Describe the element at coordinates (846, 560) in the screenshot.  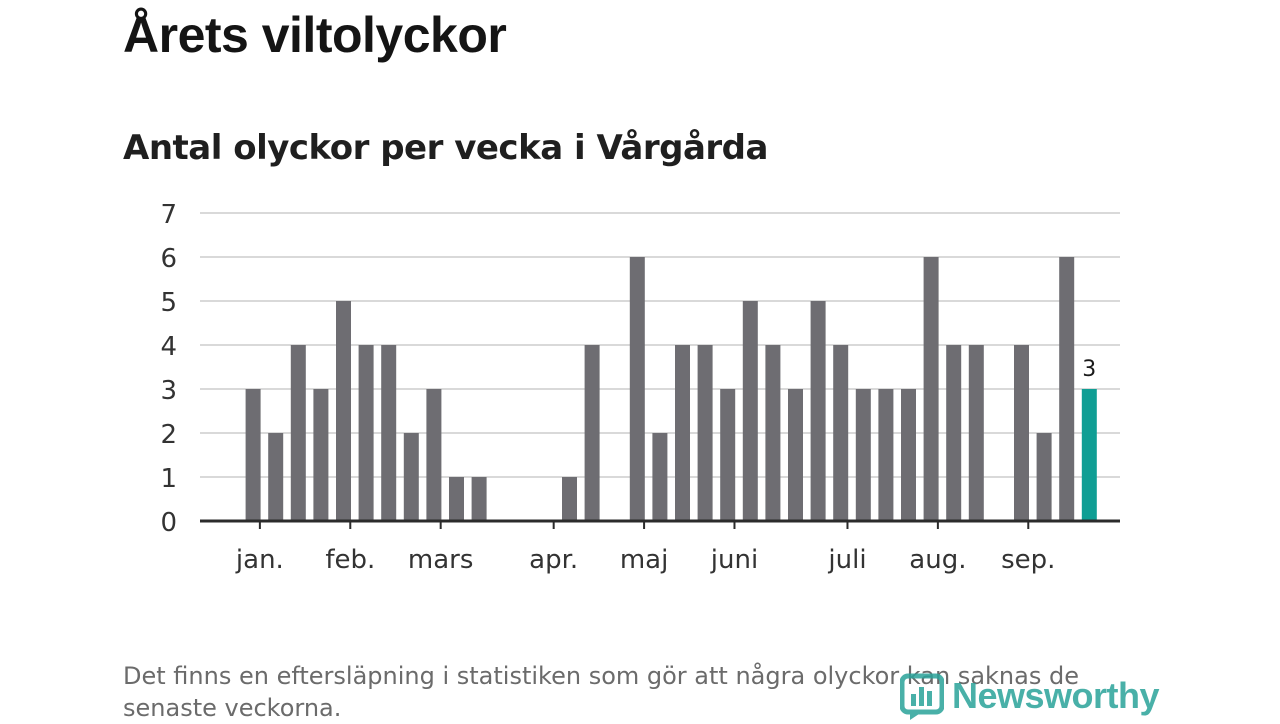
I see `x-tick-label: juli` at that location.